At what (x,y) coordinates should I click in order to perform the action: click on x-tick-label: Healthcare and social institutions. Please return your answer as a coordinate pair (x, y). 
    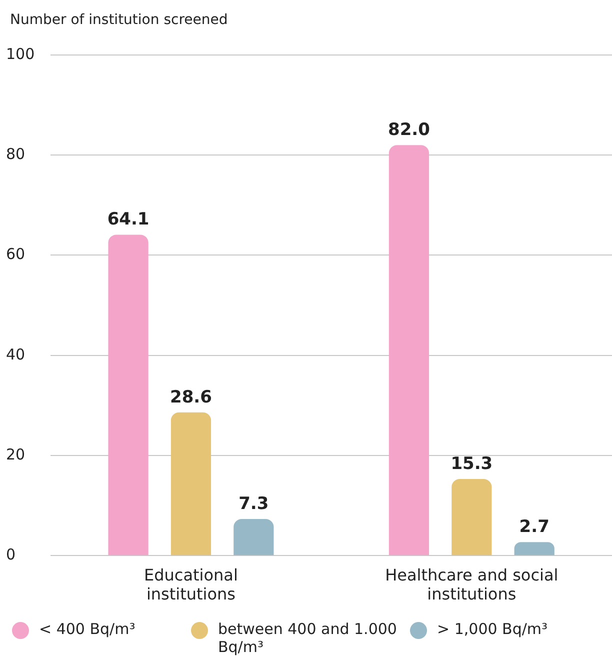
    Looking at the image, I should click on (471, 584).